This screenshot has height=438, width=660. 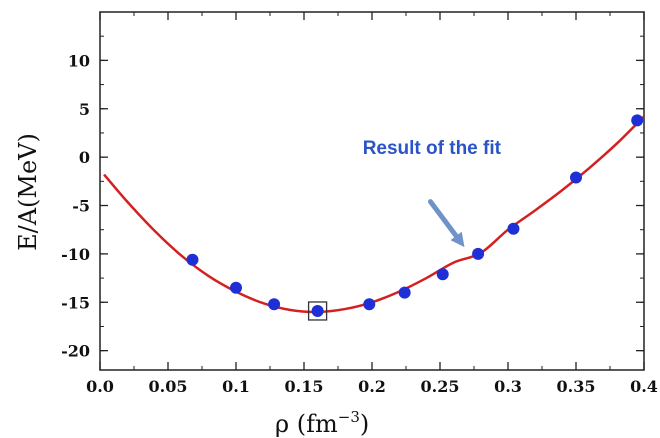 I want to click on x-tick-label: 0.0, so click(x=100, y=386).